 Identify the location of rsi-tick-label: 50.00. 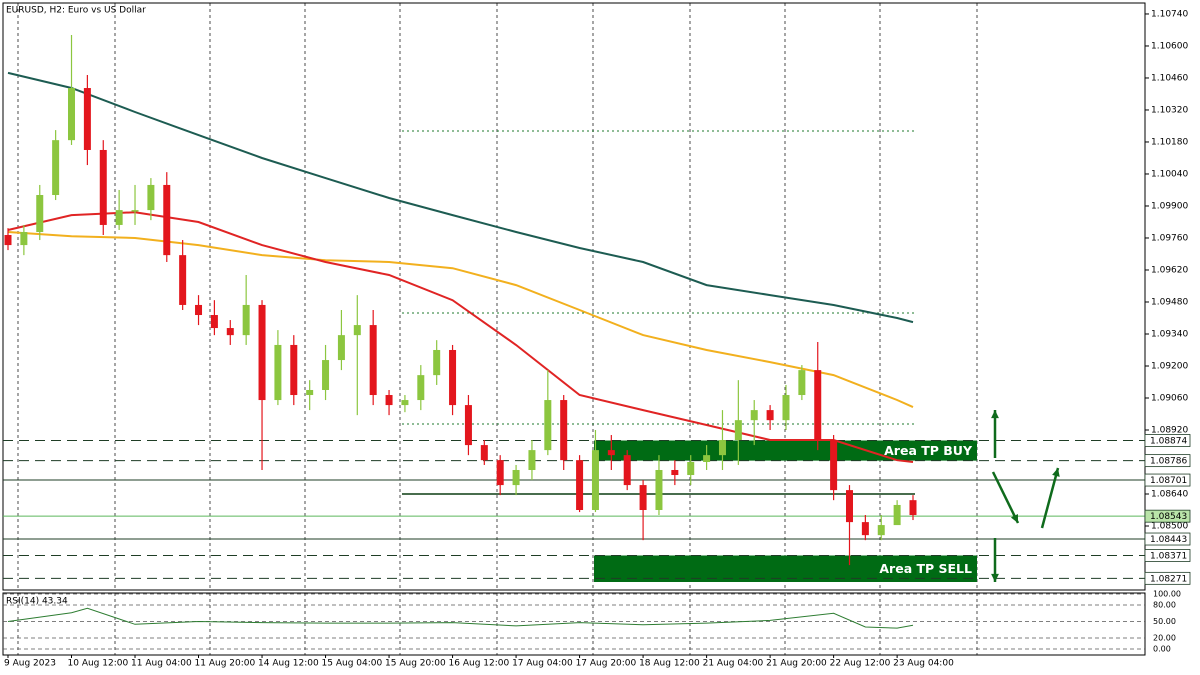
(1164, 621).